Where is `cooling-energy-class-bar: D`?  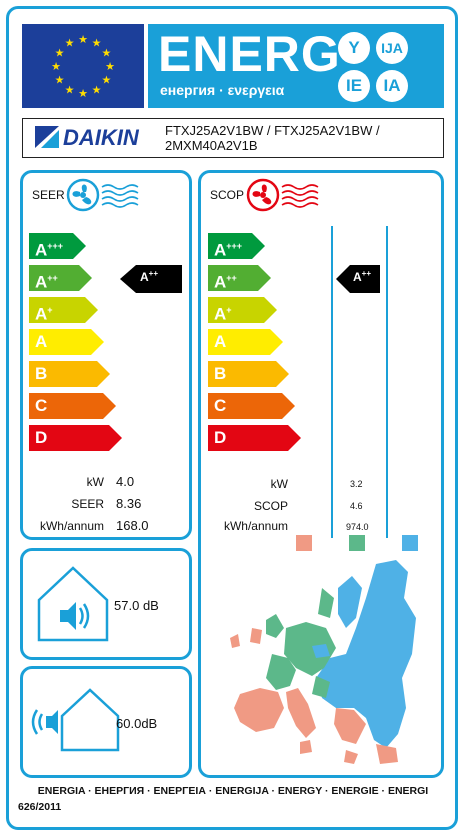 cooling-energy-class-bar: D is located at coordinates (75, 438).